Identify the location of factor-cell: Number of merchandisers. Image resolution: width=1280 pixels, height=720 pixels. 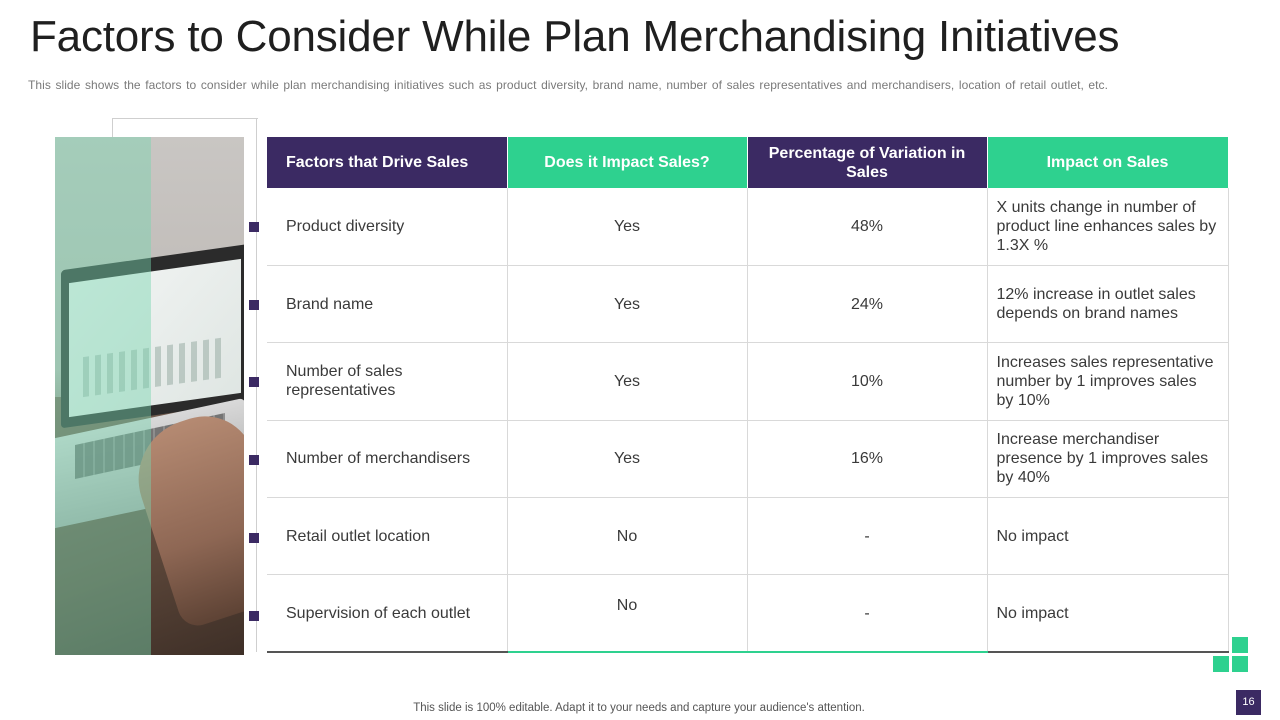
(387, 459).